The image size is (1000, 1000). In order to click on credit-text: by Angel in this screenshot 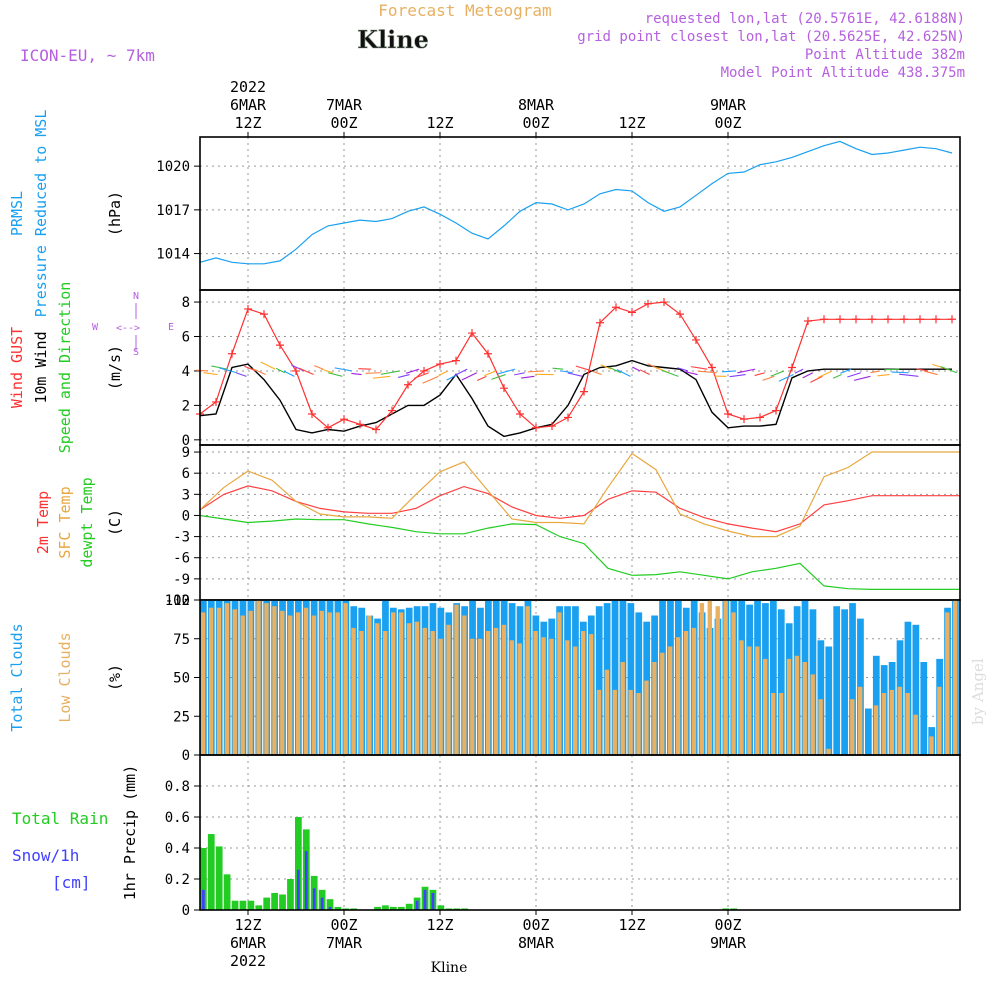, I will do `click(978, 691)`.